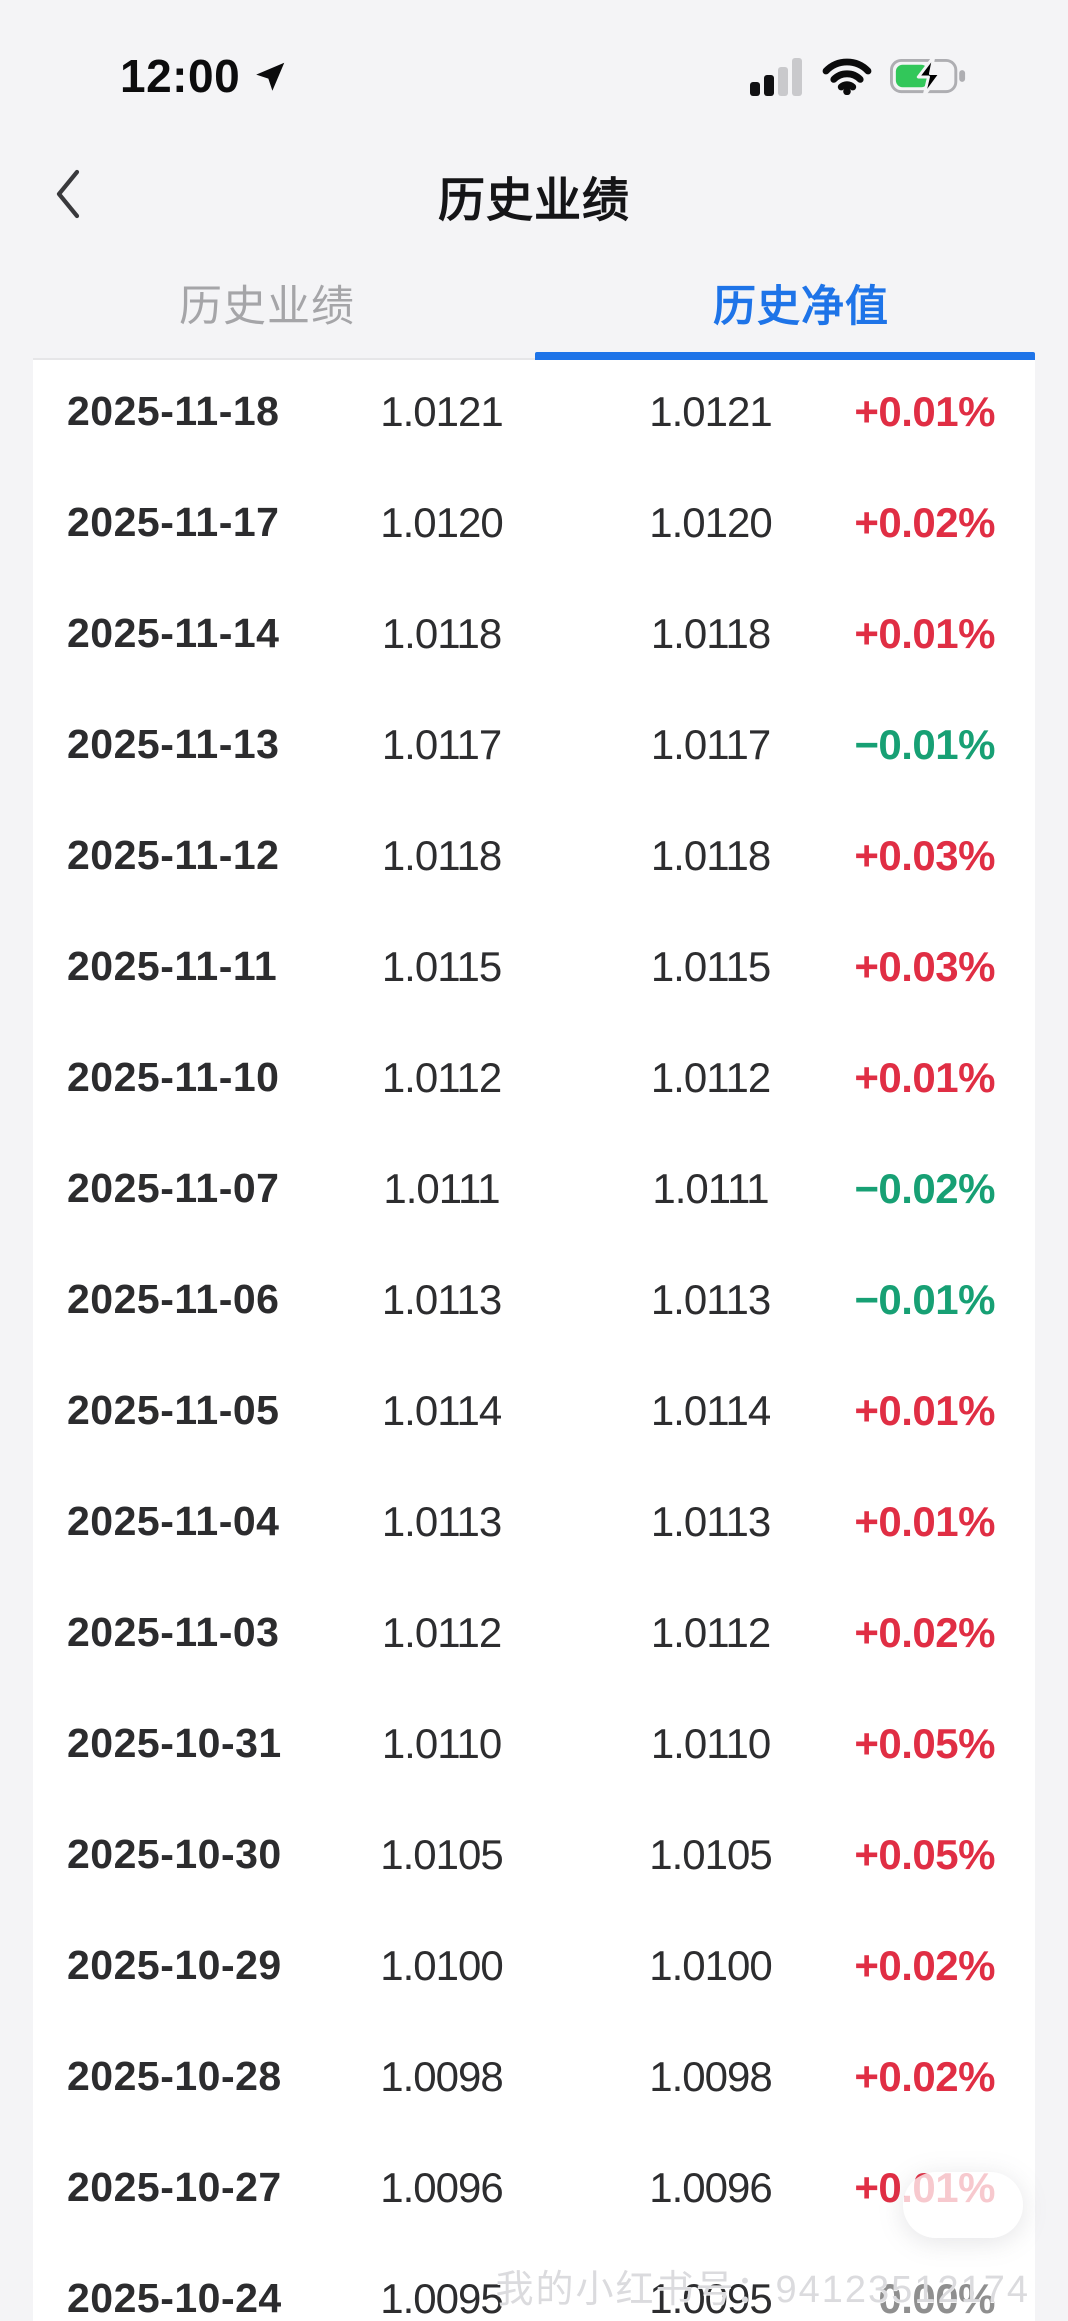 The width and height of the screenshot is (1068, 2321). I want to click on table-row: 2025-10-30 1.0105 1.0105 +0.05%, so click(534, 1854).